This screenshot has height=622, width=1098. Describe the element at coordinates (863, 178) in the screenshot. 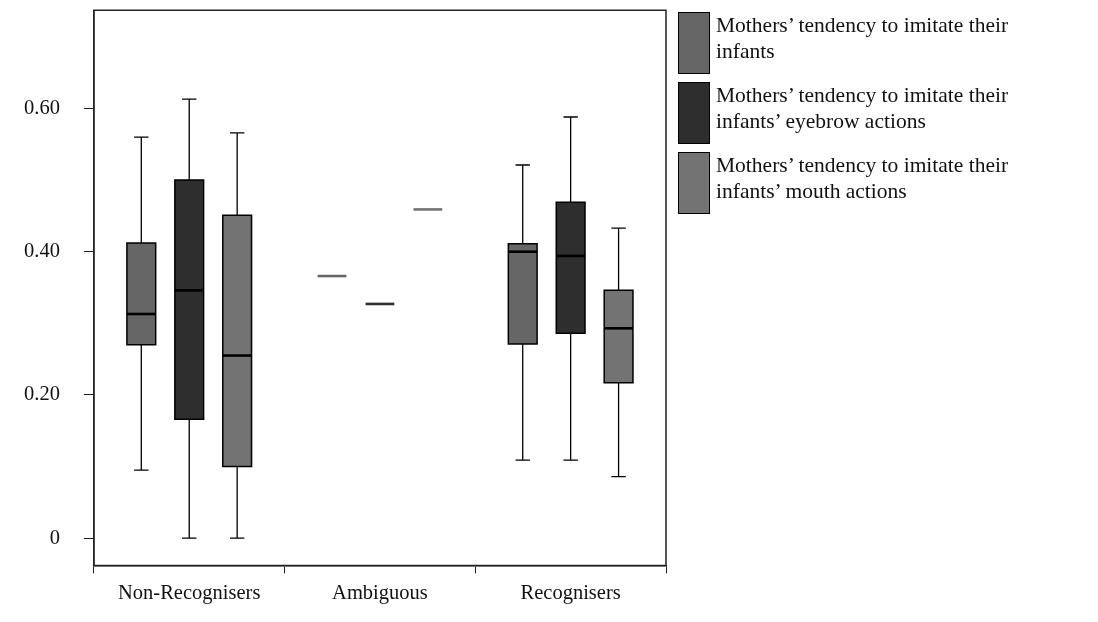

I see `text: Mothers’ tendency to imitate their infants’ mouth actions` at that location.